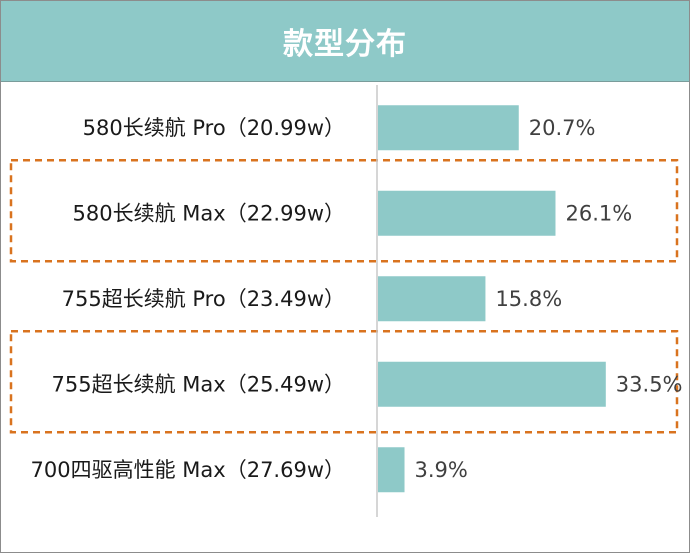  What do you see at coordinates (214, 128) in the screenshot?
I see `category-label: 580长续航 Pro（20.99w）` at bounding box center [214, 128].